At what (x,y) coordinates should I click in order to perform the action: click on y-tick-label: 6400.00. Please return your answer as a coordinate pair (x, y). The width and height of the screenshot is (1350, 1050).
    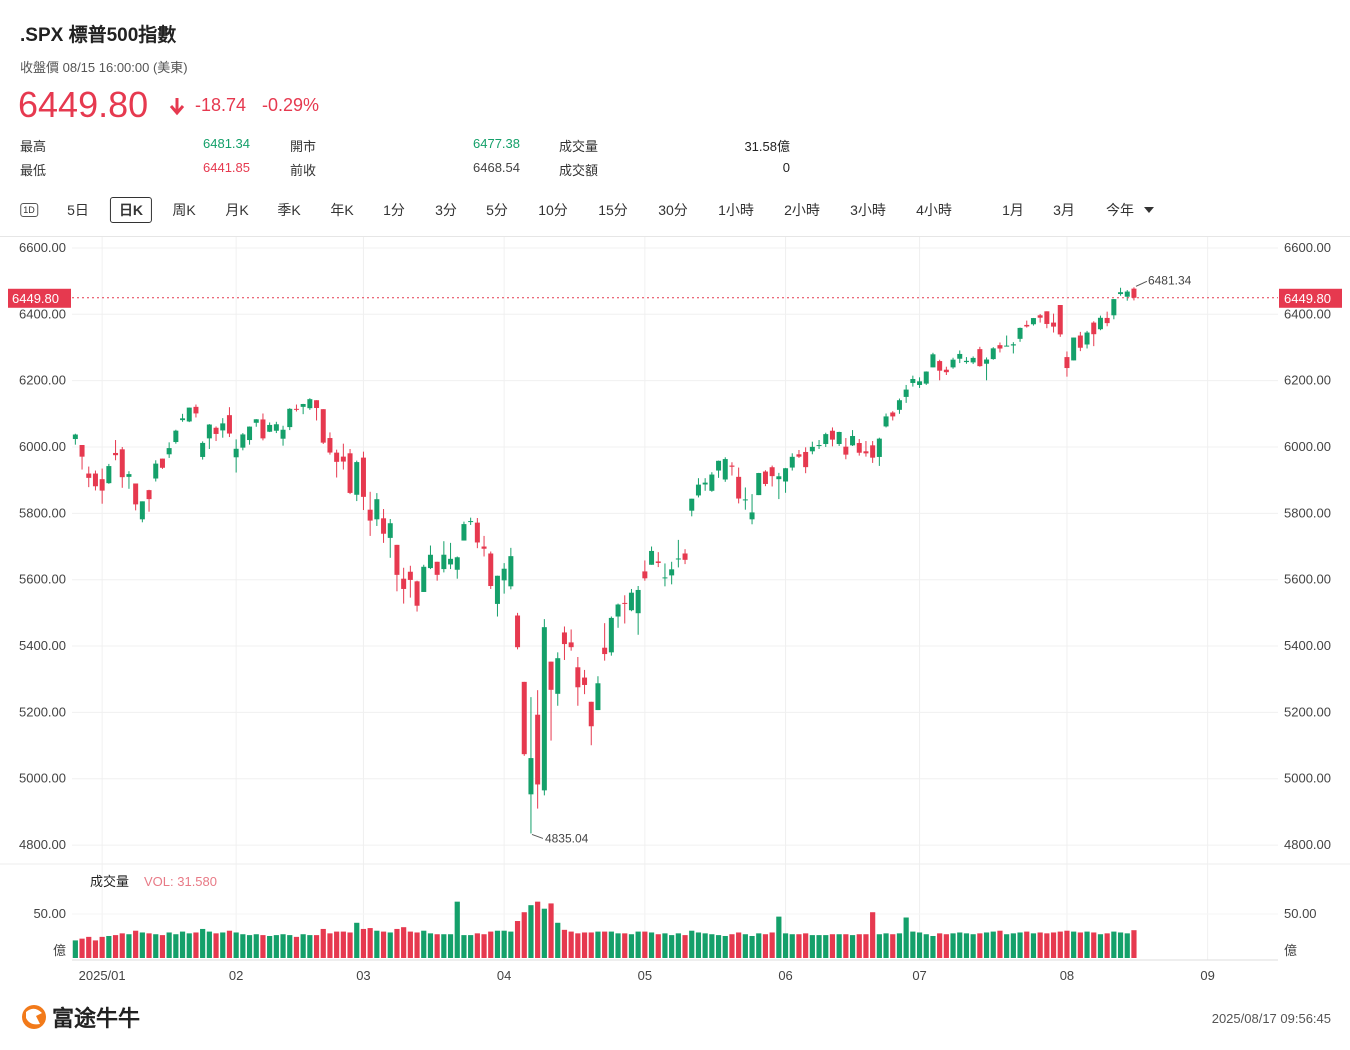
    Looking at the image, I should click on (1307, 313).